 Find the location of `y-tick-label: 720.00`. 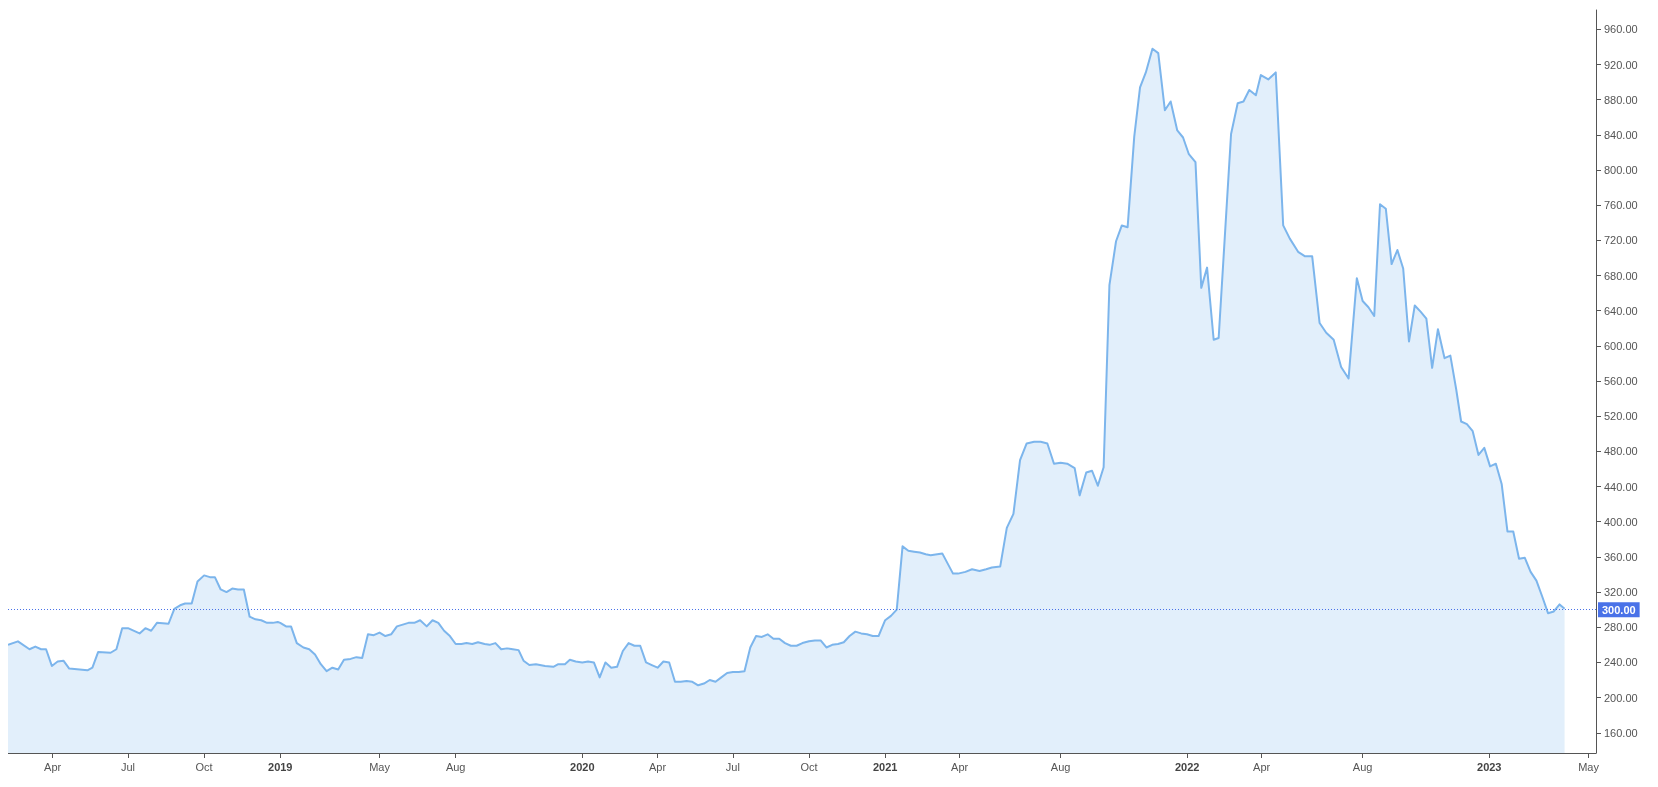

y-tick-label: 720.00 is located at coordinates (1621, 240).